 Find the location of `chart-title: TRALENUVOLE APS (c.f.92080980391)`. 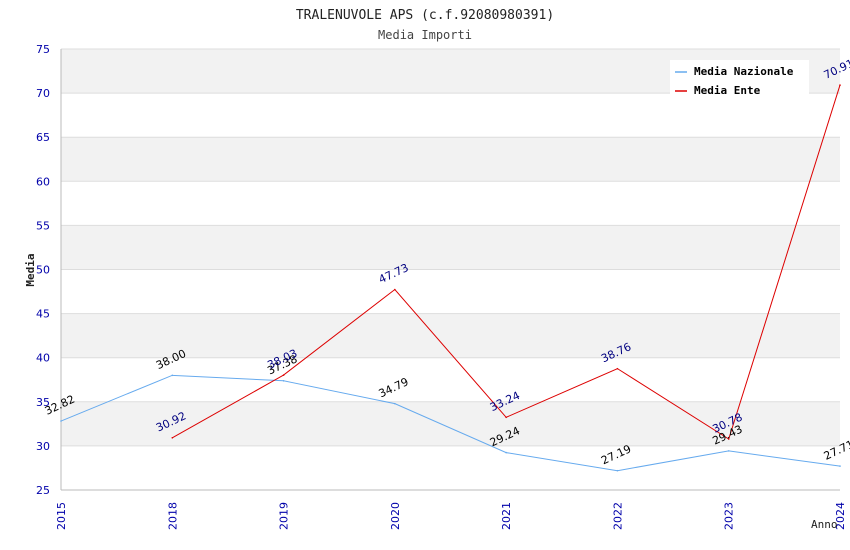

chart-title: TRALENUVOLE APS (c.f.92080980391) is located at coordinates (425, 15).